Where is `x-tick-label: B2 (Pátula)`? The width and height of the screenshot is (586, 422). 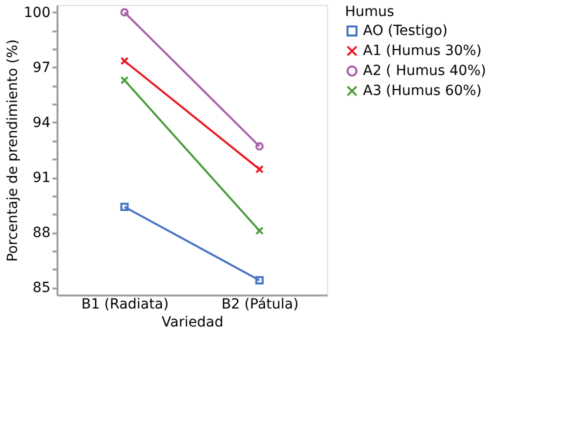
x-tick-label: B2 (Pátula) is located at coordinates (260, 304).